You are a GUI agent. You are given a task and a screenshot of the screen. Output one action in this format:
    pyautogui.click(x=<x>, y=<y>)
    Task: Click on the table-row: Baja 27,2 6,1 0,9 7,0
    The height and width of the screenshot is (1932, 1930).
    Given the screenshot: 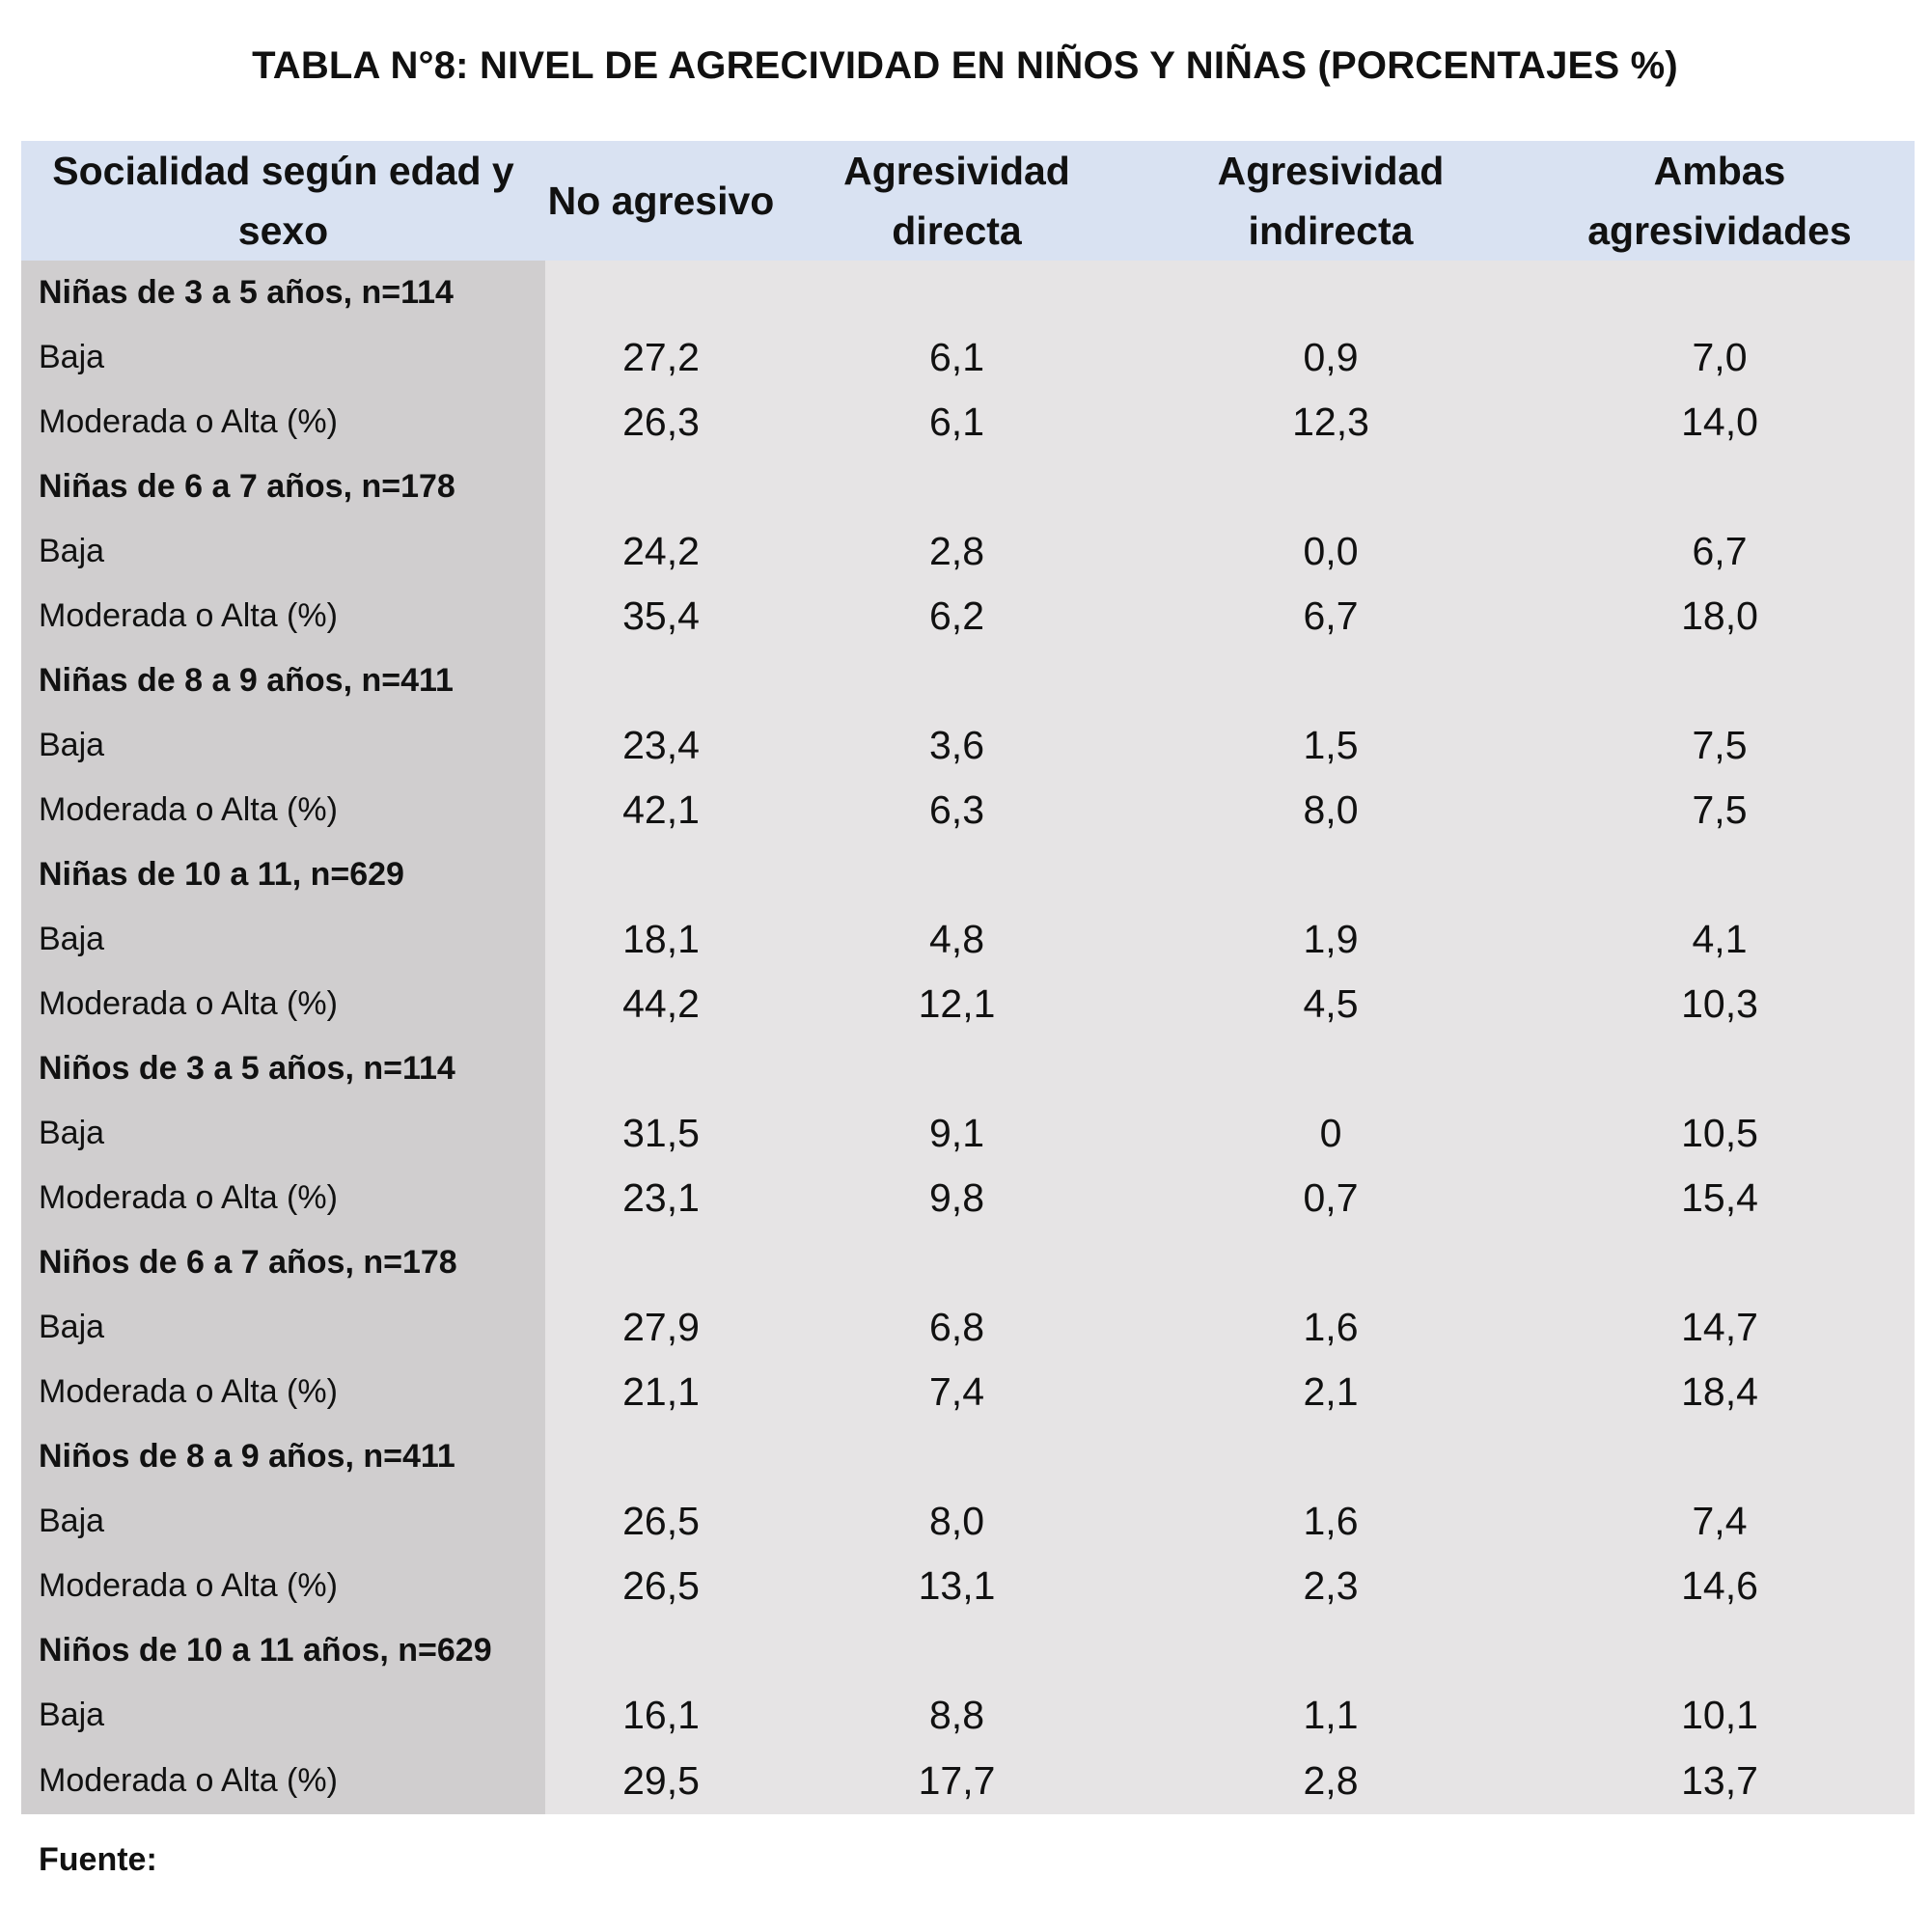 What is the action you would take?
    pyautogui.click(x=968, y=357)
    